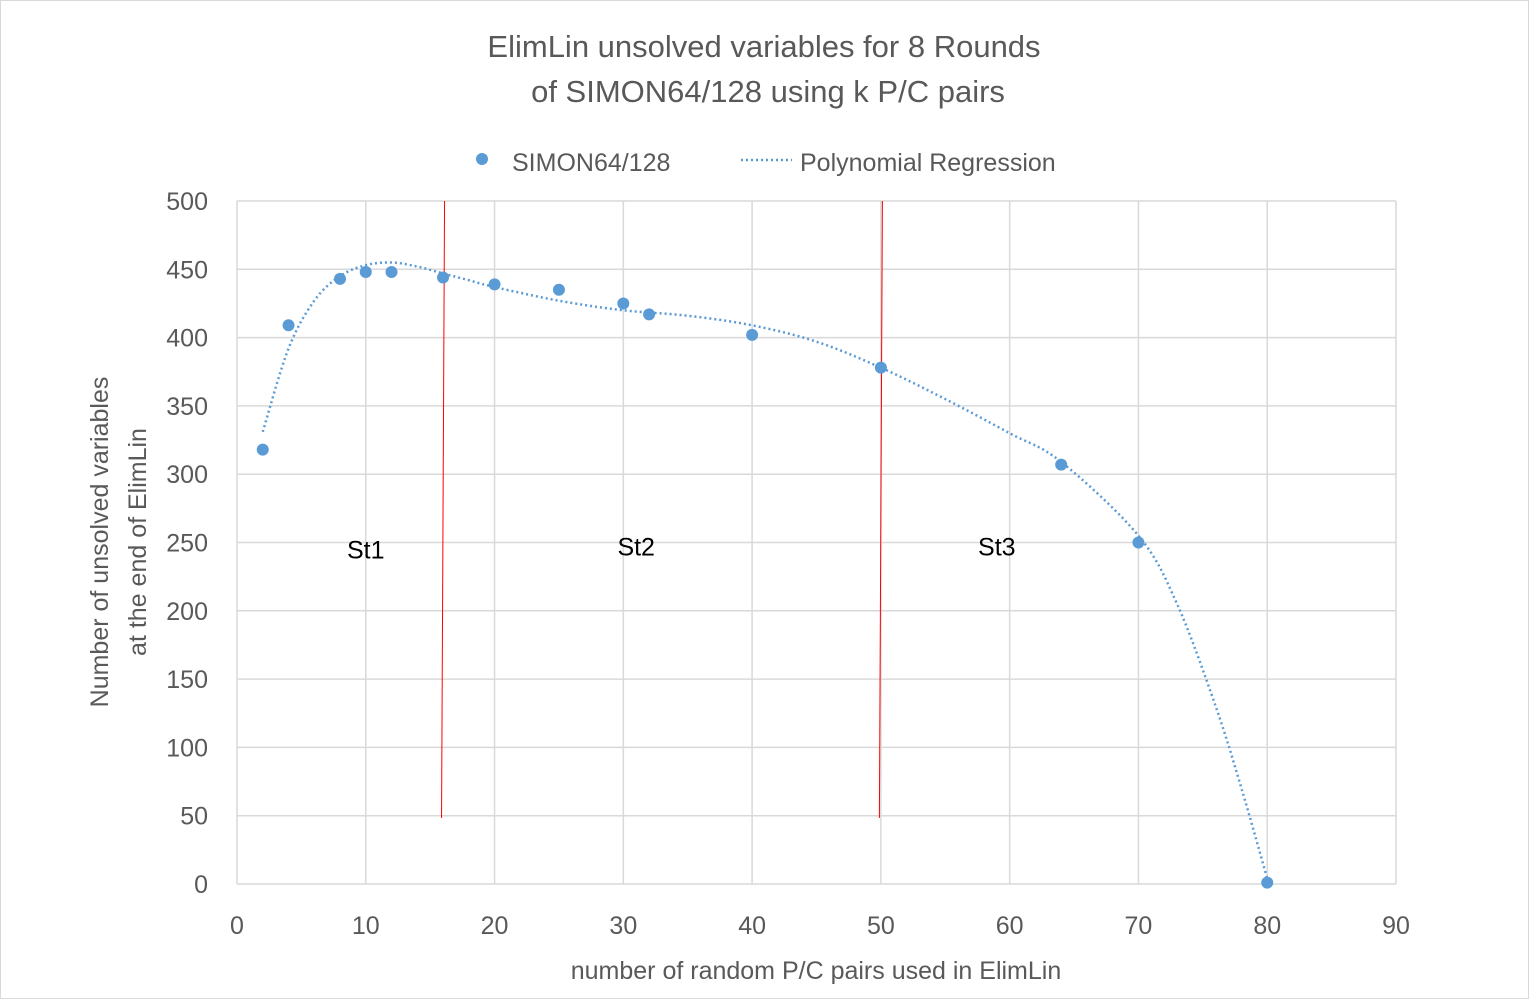  I want to click on y-tick-label: 150, so click(187, 680).